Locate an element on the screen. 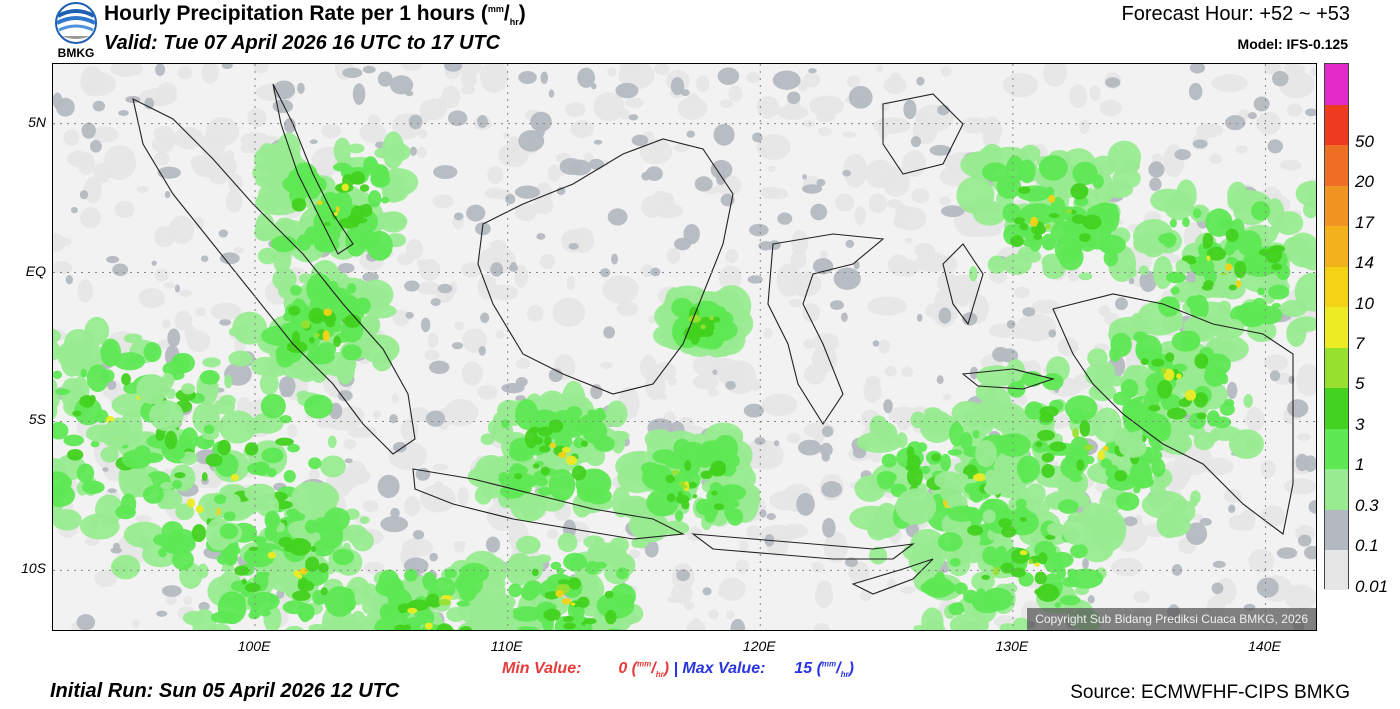 Image resolution: width=1400 pixels, height=709 pixels. precip-legend-bar is located at coordinates (1336, 327).